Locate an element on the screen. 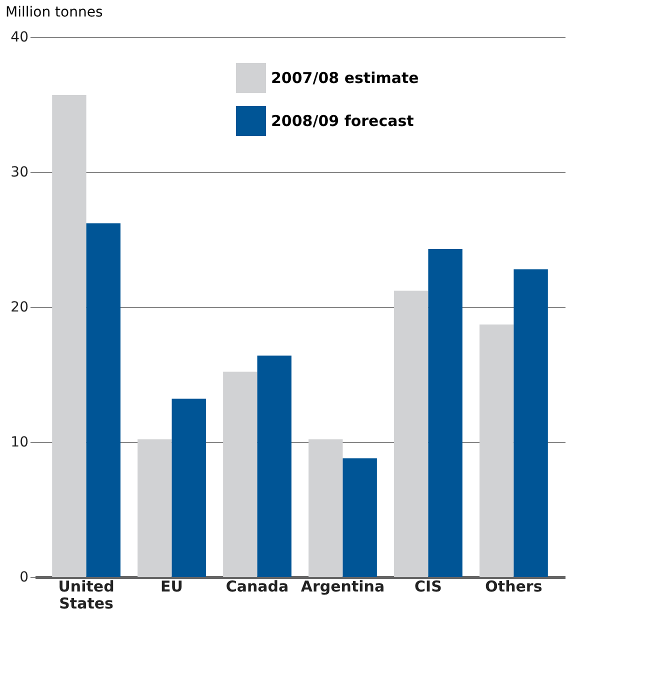  legend-label: 2008/09 forecast is located at coordinates (342, 121).